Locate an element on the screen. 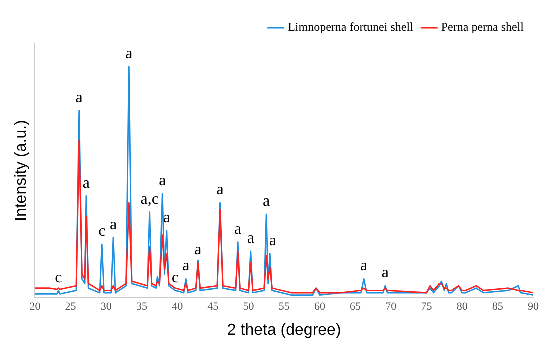 The height and width of the screenshot is (352, 550). x-tick-label: 25 is located at coordinates (71, 307).